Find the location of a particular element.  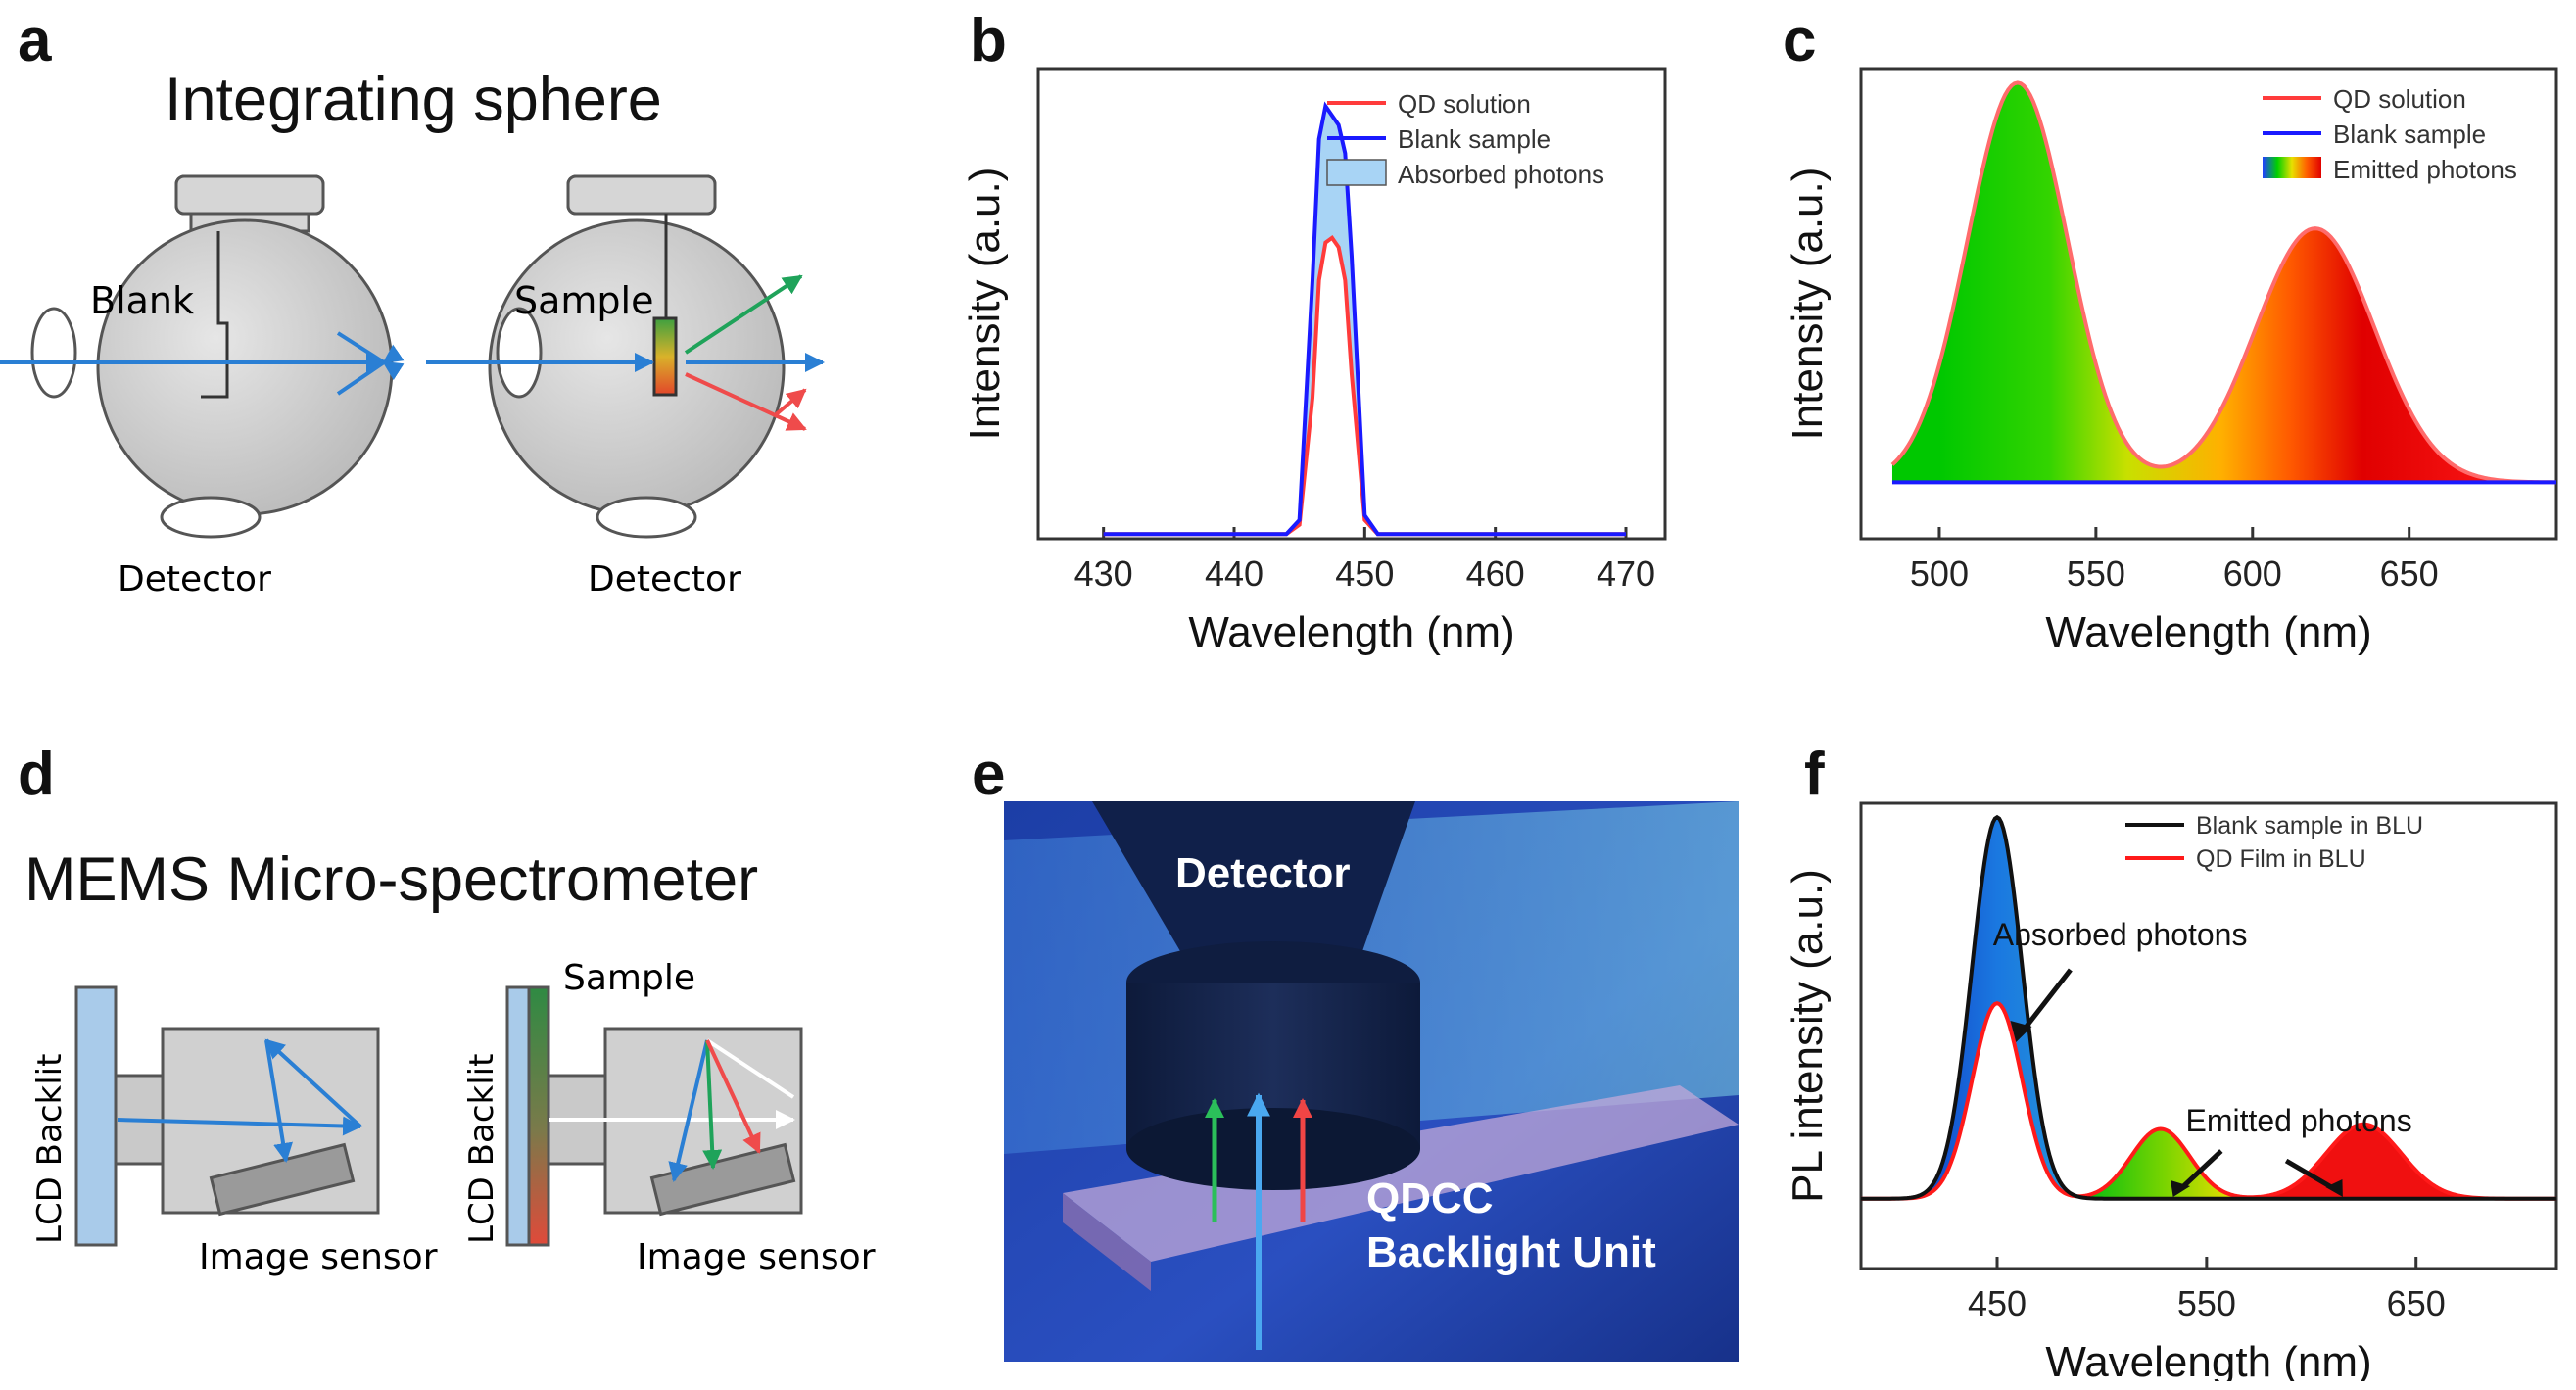

x-tick-label: 430 is located at coordinates (1103, 573).